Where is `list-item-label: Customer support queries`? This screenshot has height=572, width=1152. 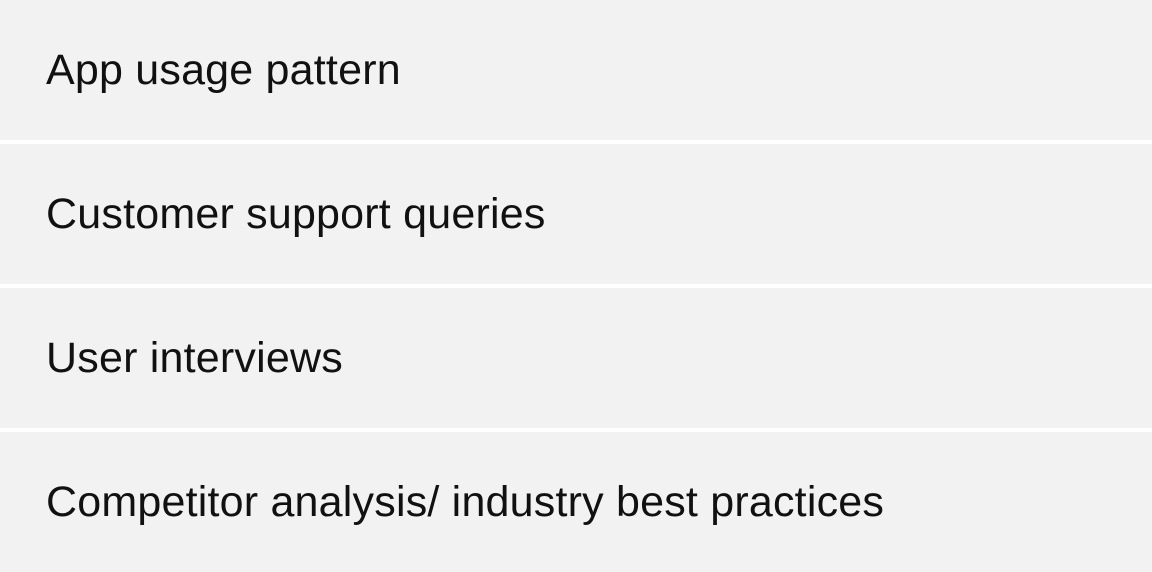 list-item-label: Customer support queries is located at coordinates (296, 213).